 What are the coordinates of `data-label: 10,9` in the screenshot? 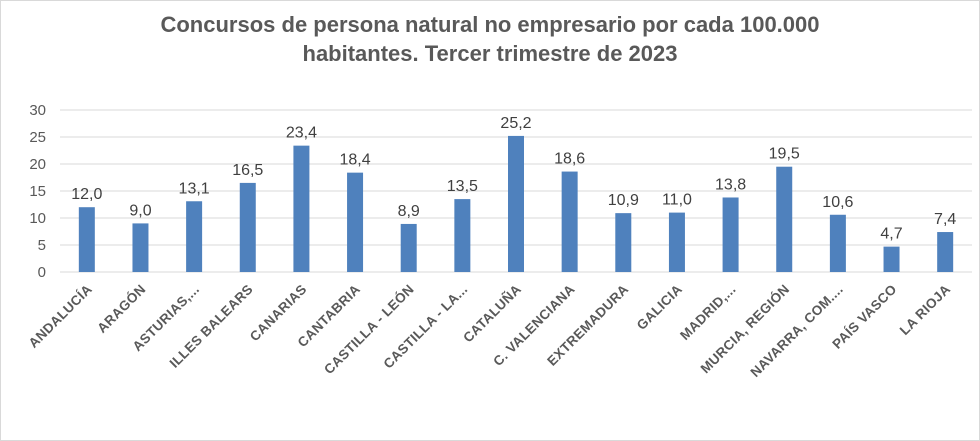 It's located at (623, 200).